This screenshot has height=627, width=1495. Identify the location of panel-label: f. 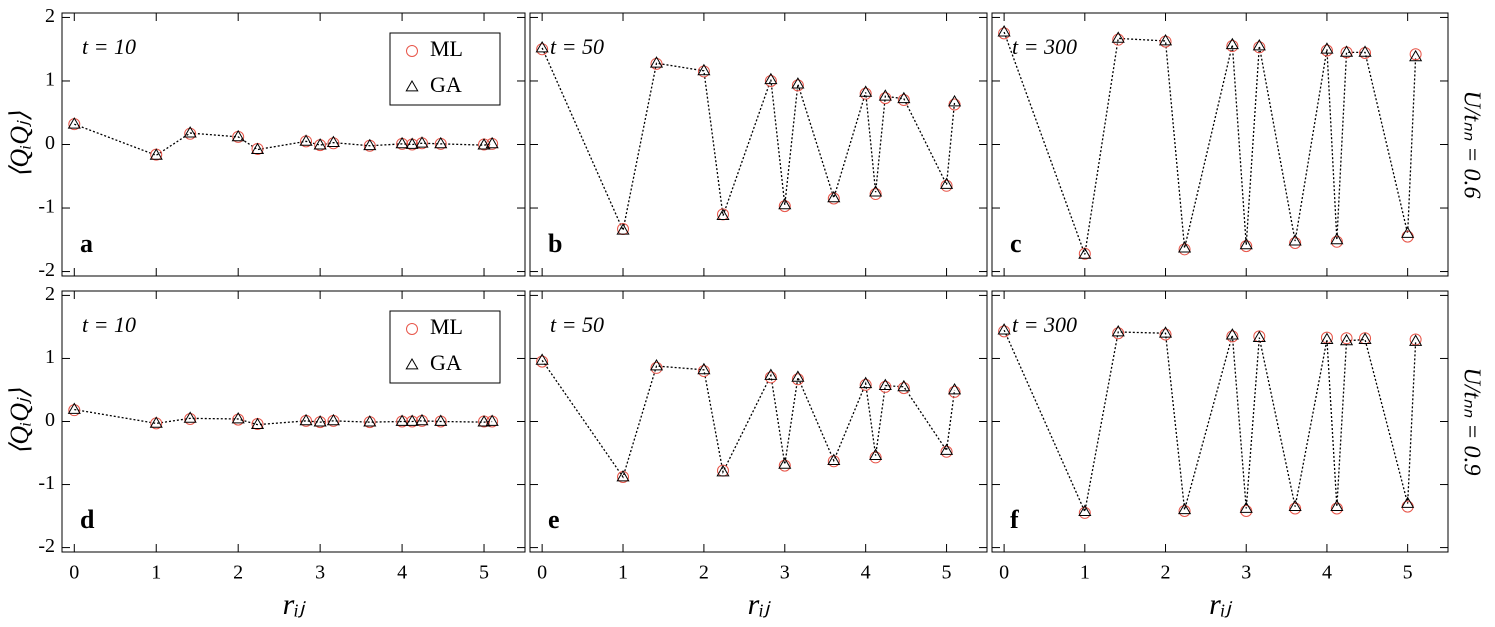
(1014, 519).